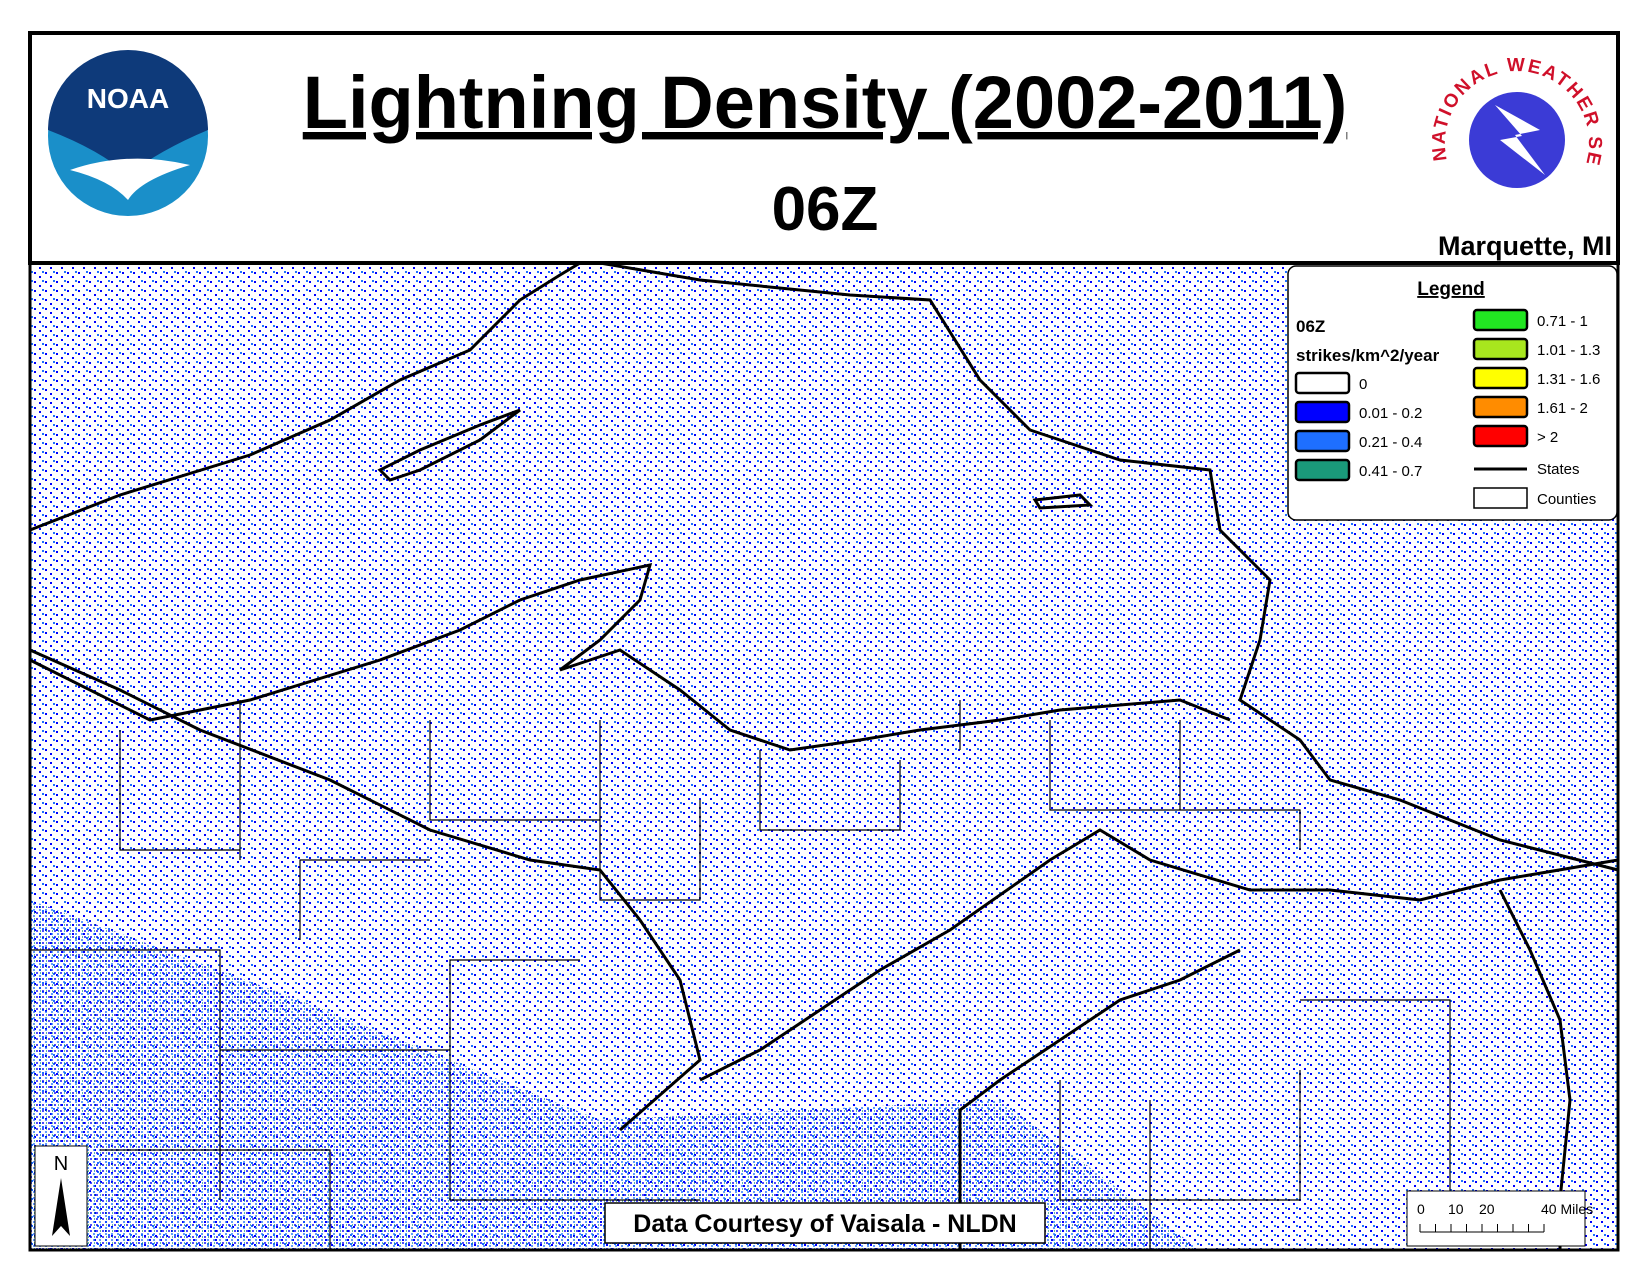 This screenshot has height=1280, width=1650. I want to click on attribution: Data Courtesy of Vaisala - NLDN, so click(824, 1224).